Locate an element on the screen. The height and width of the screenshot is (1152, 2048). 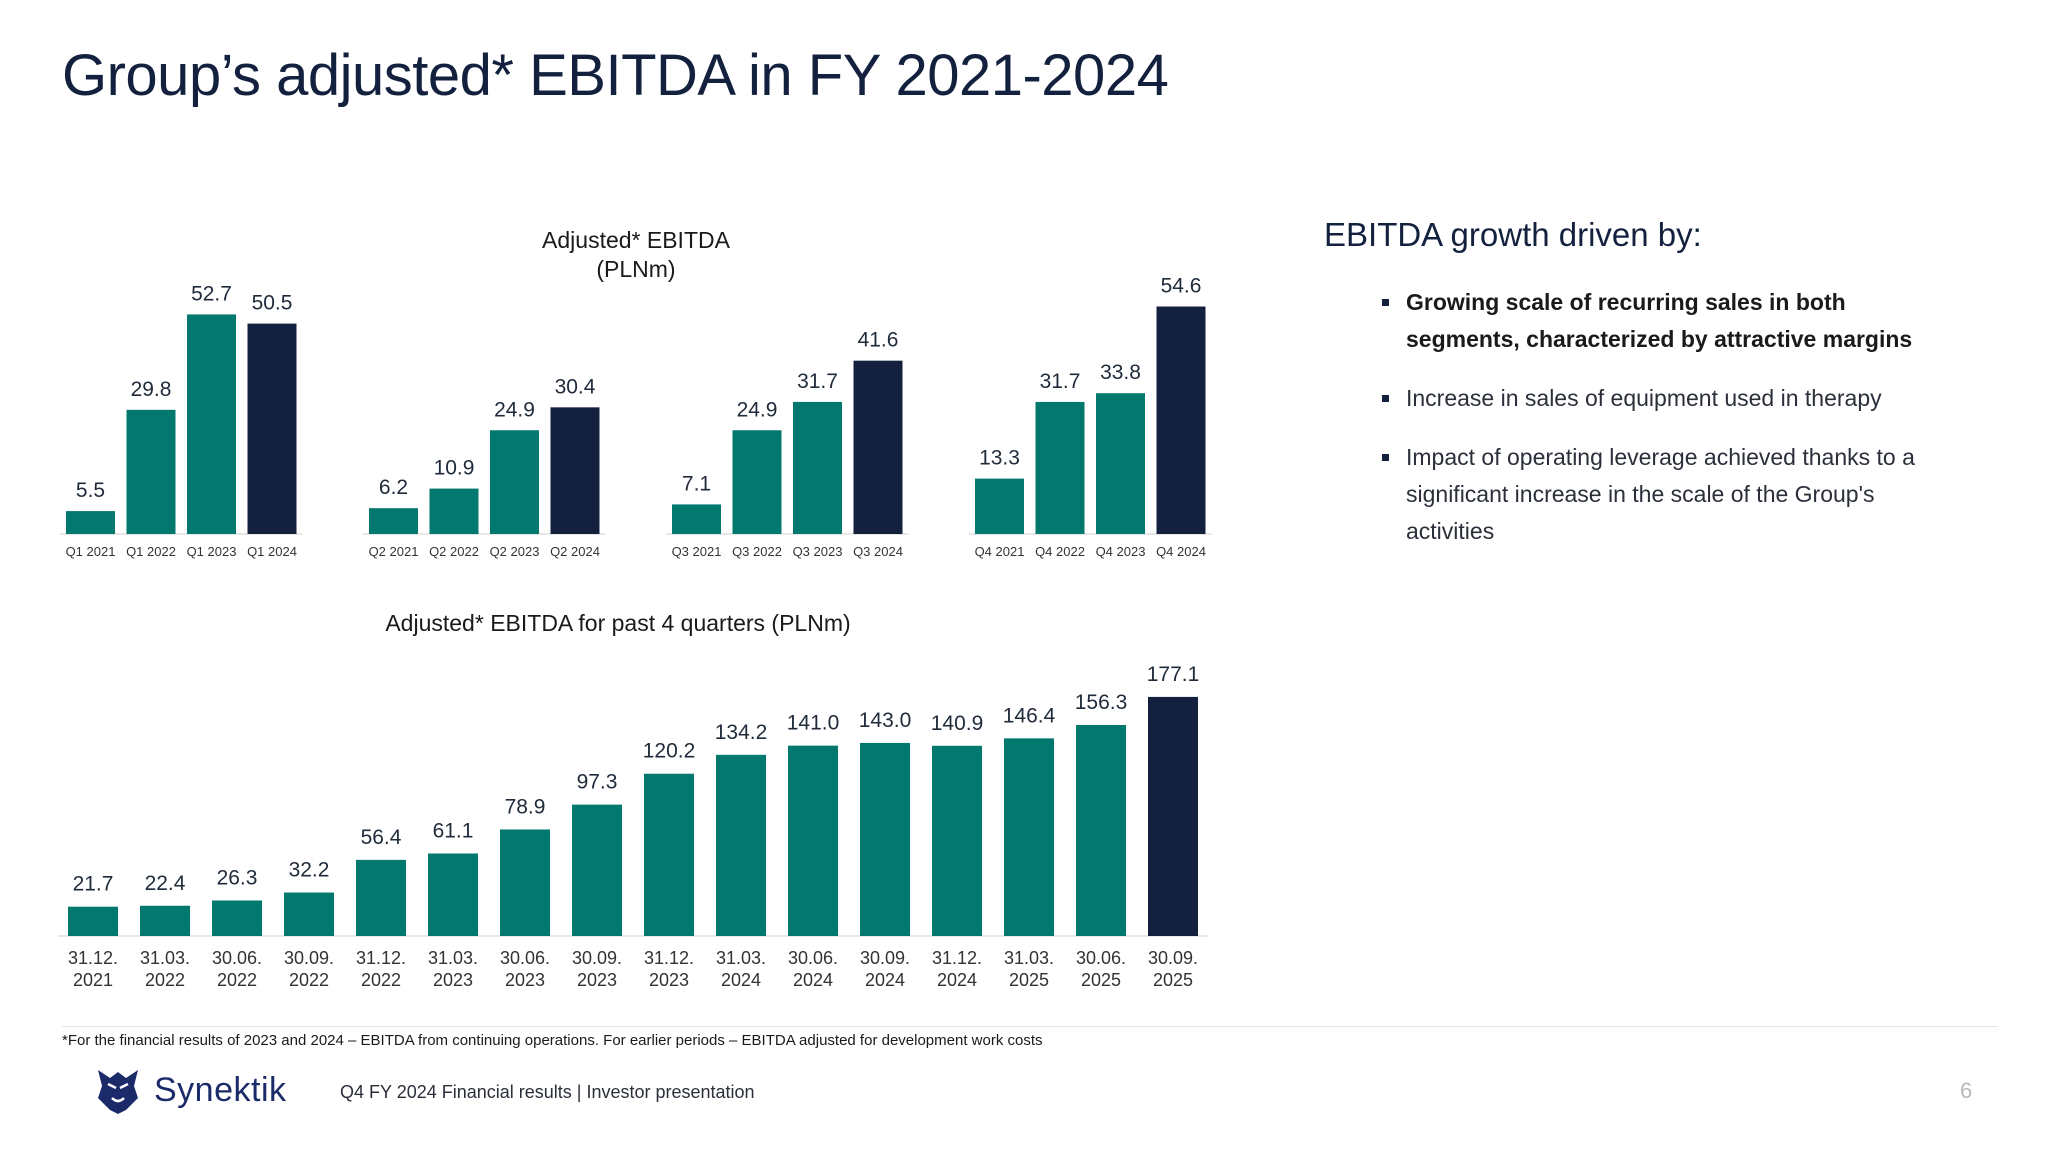
ltm-value-label: 21.7 is located at coordinates (93, 884).